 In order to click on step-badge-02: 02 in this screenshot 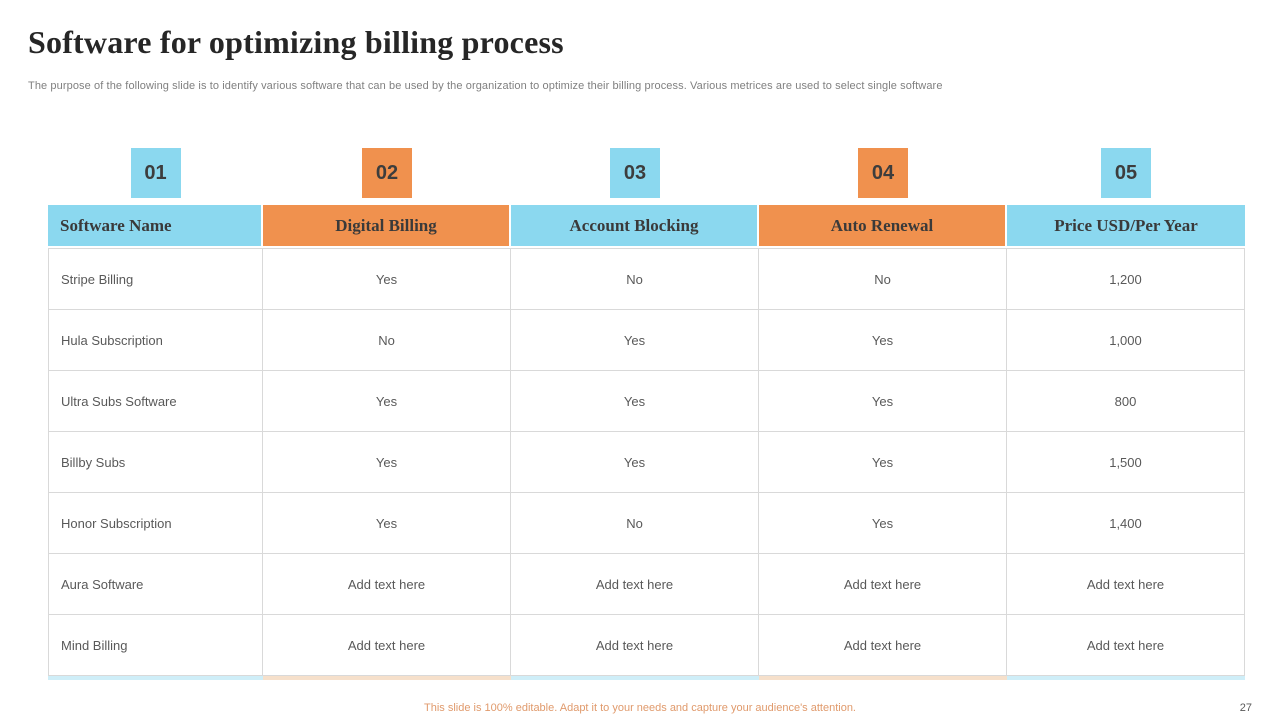, I will do `click(387, 173)`.